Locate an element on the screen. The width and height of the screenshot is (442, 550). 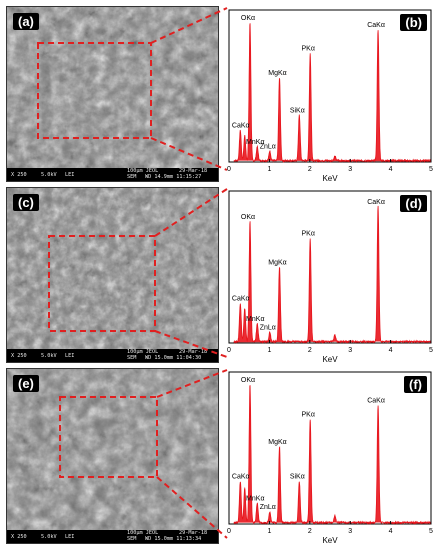
panel-label: (b) is located at coordinates (413, 22).